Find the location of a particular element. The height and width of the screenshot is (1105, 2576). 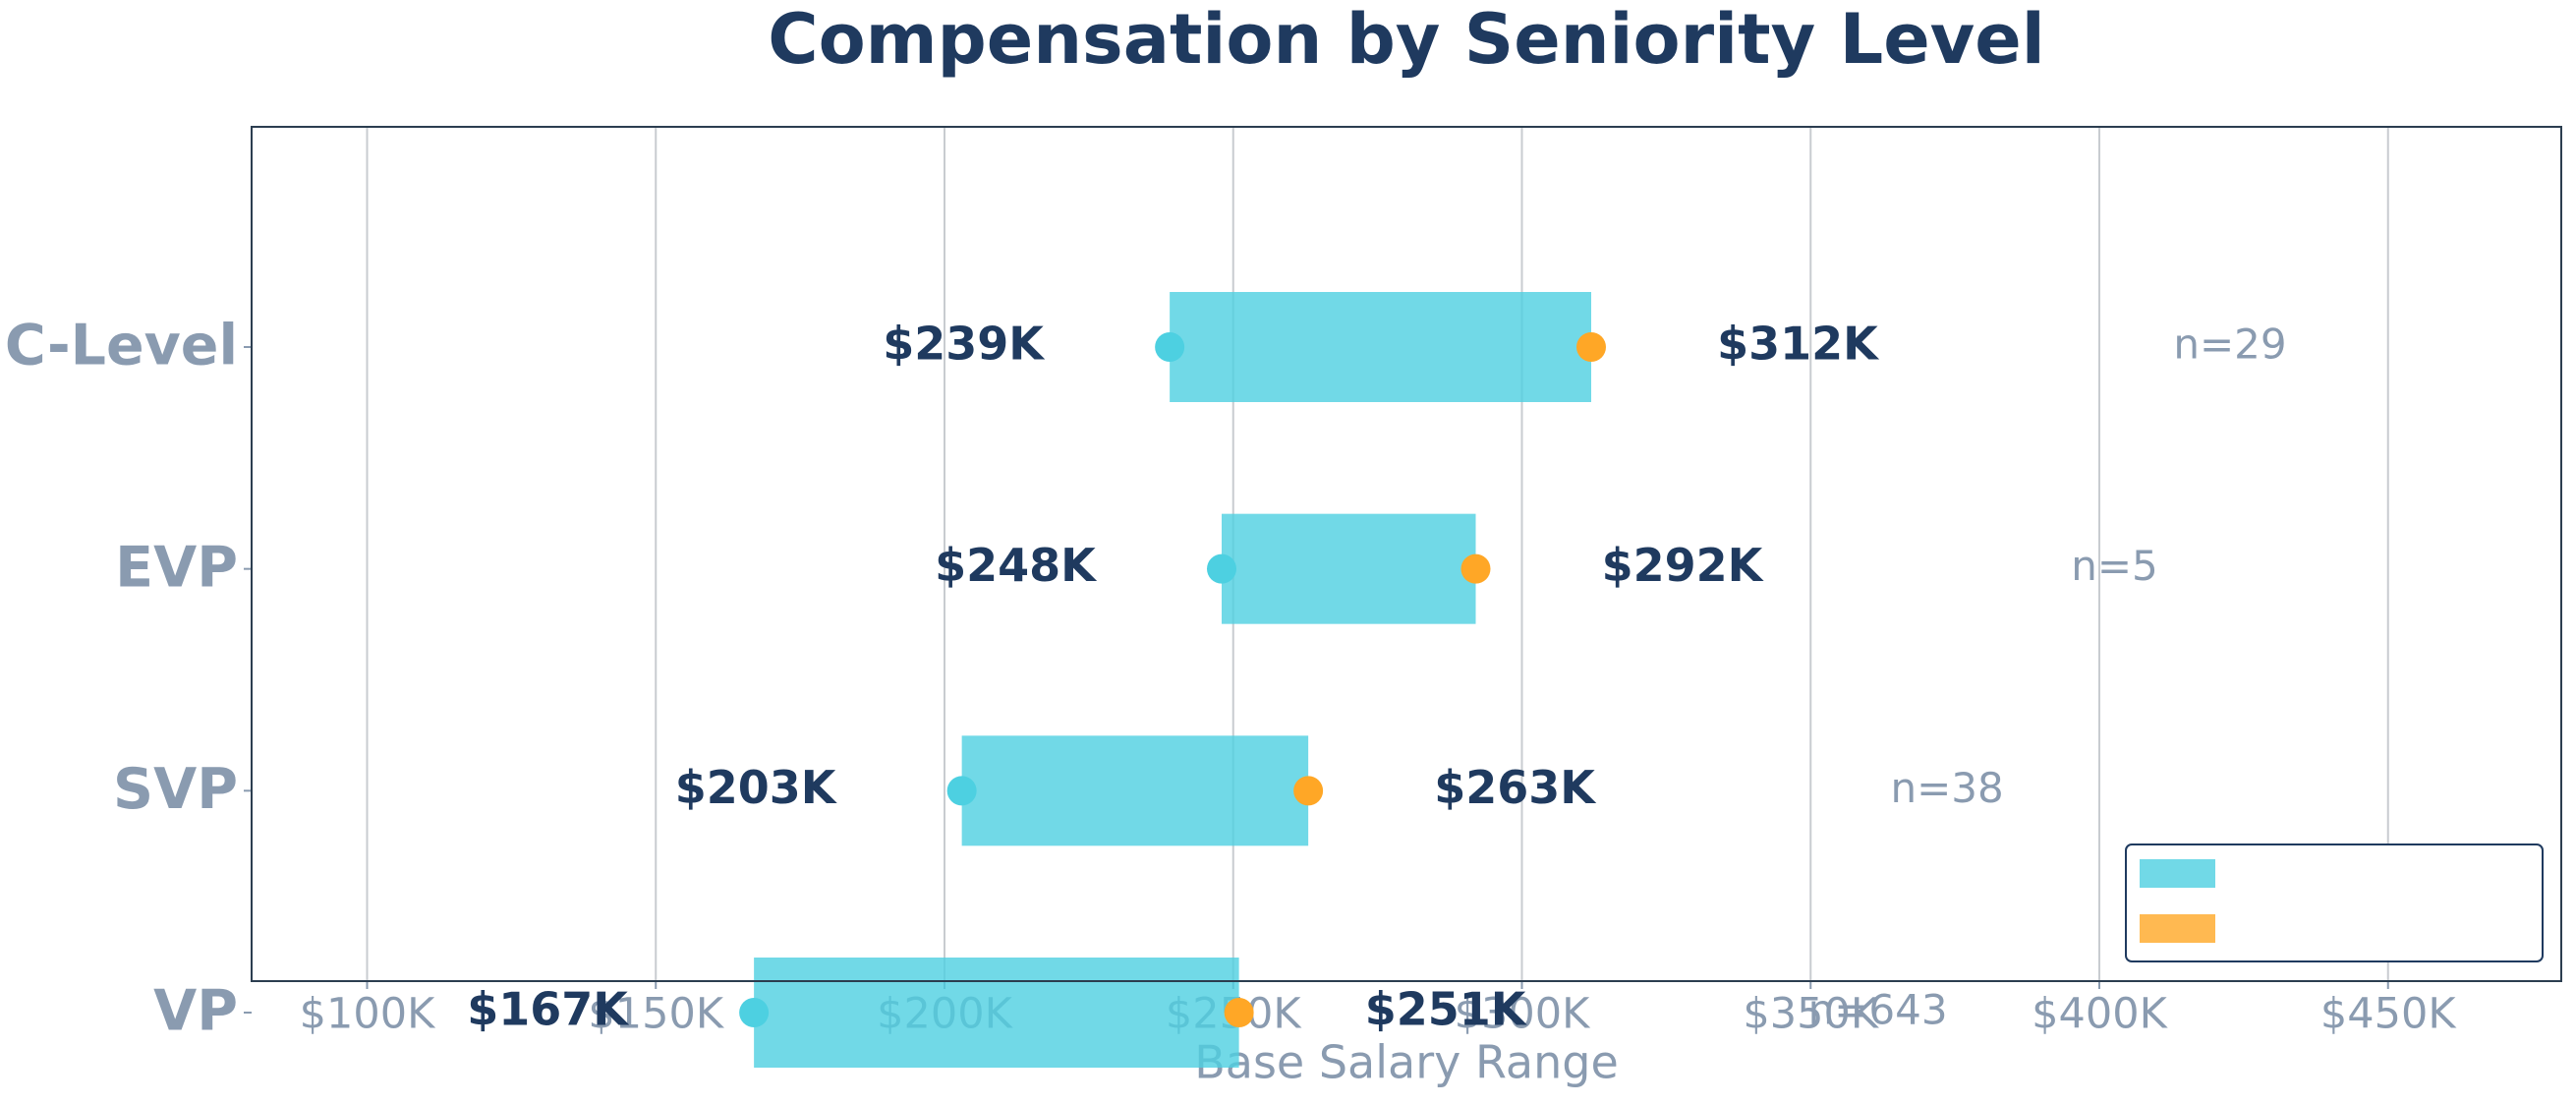

min-label: $203K is located at coordinates (757, 787).